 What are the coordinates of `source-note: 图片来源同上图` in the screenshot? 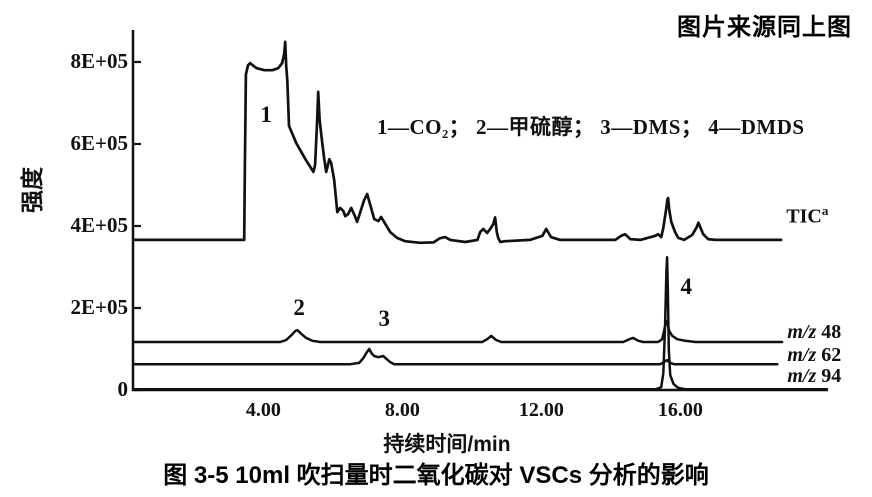 It's located at (764, 27).